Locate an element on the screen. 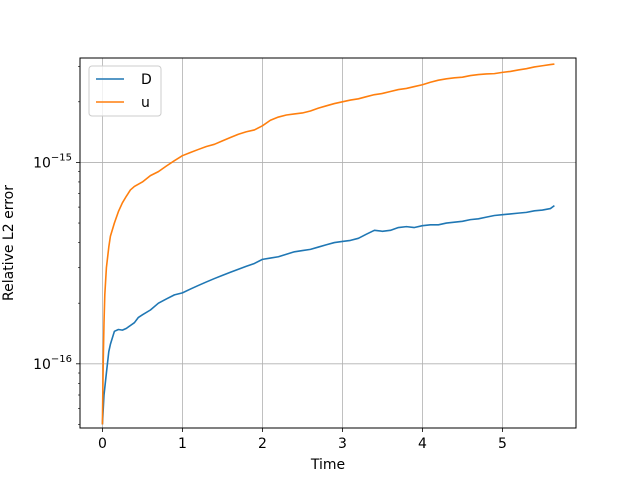 This screenshot has height=480, width=640. x-tick-label: 2 is located at coordinates (262, 444).